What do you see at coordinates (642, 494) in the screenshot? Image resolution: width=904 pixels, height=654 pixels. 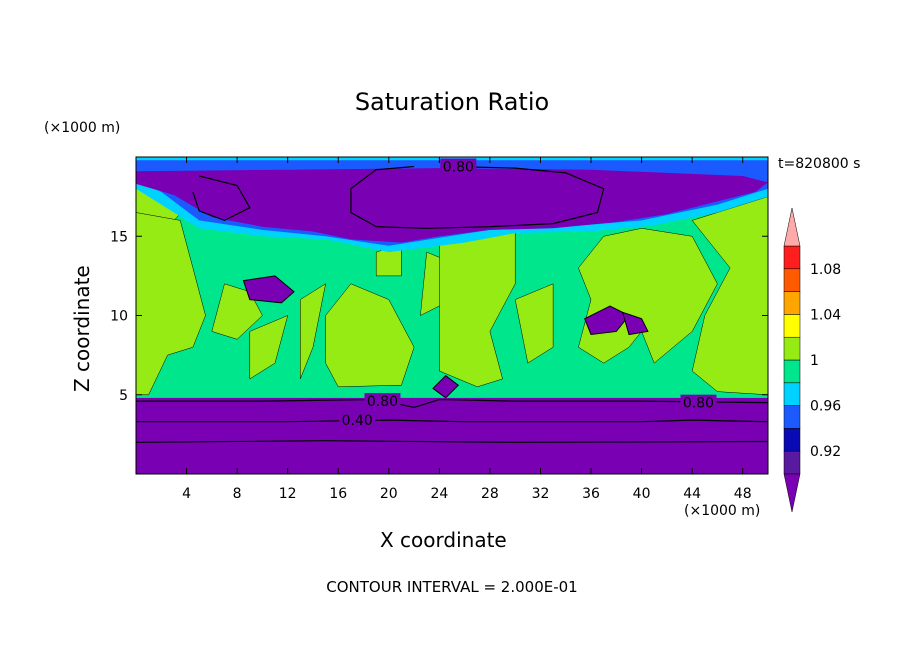 I see `x-tick-label: 40` at bounding box center [642, 494].